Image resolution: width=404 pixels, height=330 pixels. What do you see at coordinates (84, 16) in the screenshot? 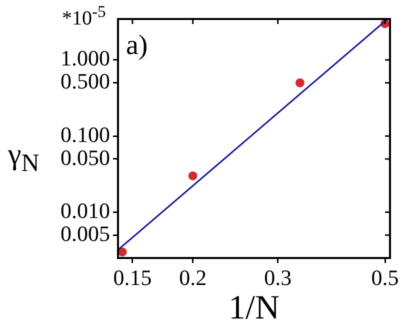
I see `text: *10$^{-5}$` at bounding box center [84, 16].